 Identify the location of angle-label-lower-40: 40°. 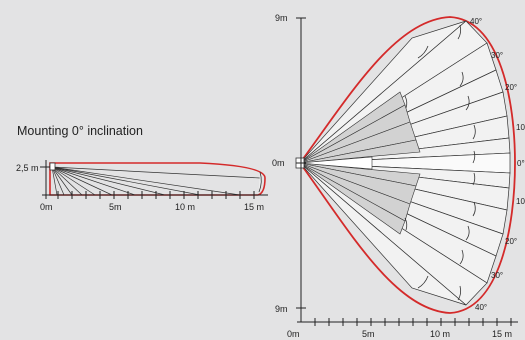
(481, 307).